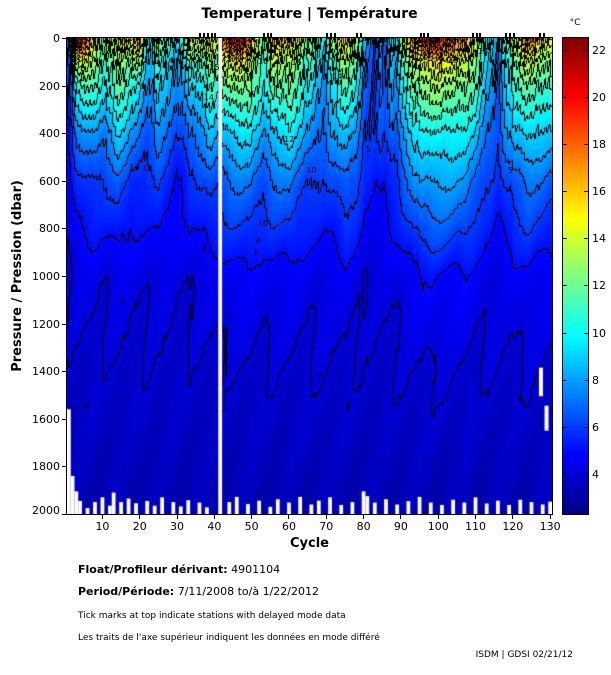 This screenshot has width=611, height=675. What do you see at coordinates (513, 526) in the screenshot?
I see `x-tick-label: 120` at bounding box center [513, 526].